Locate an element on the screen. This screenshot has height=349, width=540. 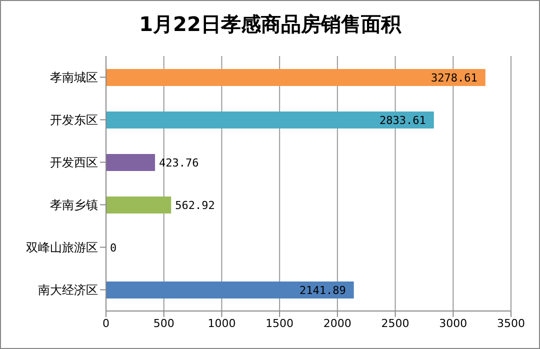
y-tick-label: 孝南城区 is located at coordinates (74, 77).